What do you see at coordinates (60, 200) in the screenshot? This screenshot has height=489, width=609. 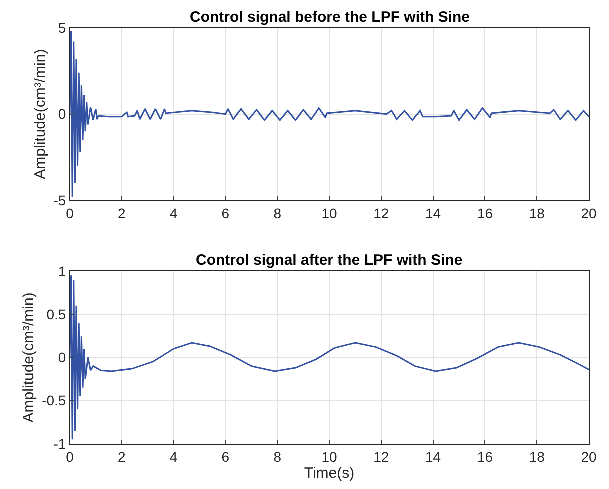 I see `y-tick-label: -5` at bounding box center [60, 200].